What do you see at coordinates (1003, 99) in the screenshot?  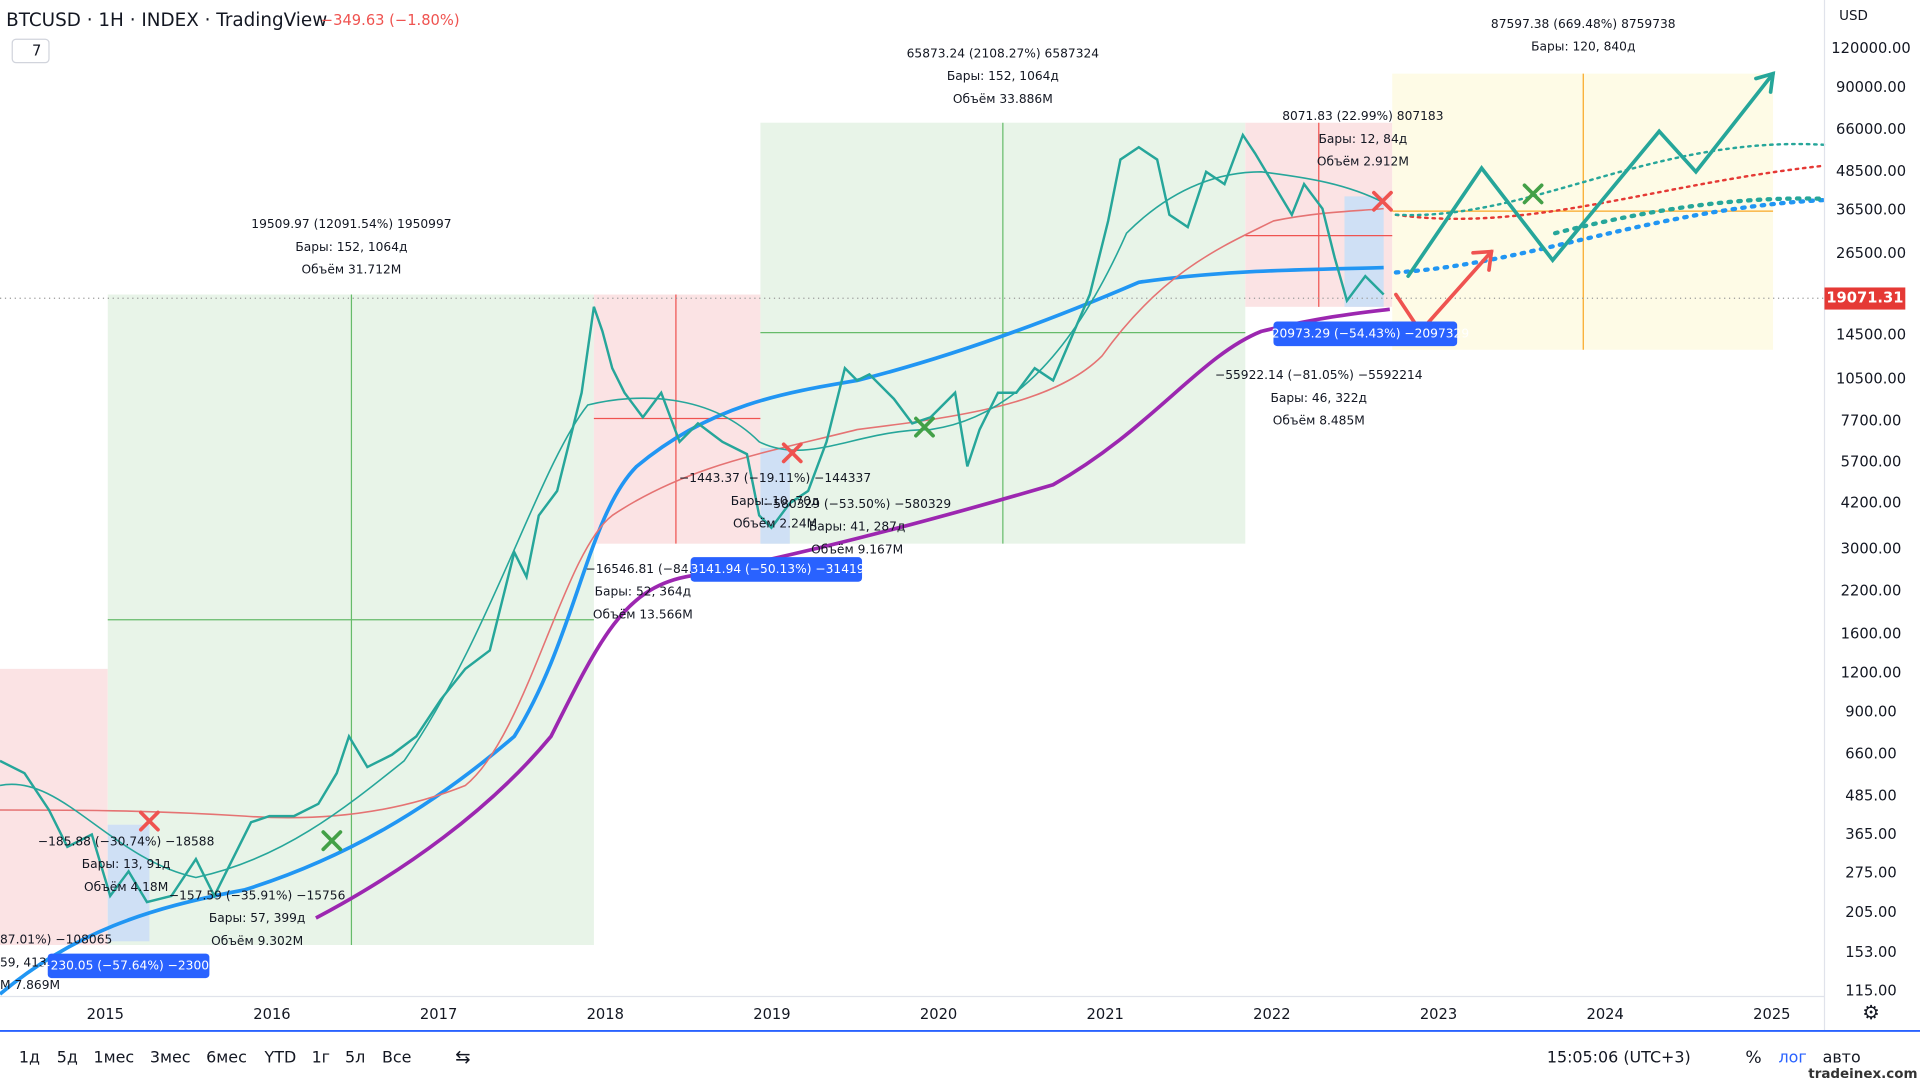 I see `annotation: Объём 33.886M` at bounding box center [1003, 99].